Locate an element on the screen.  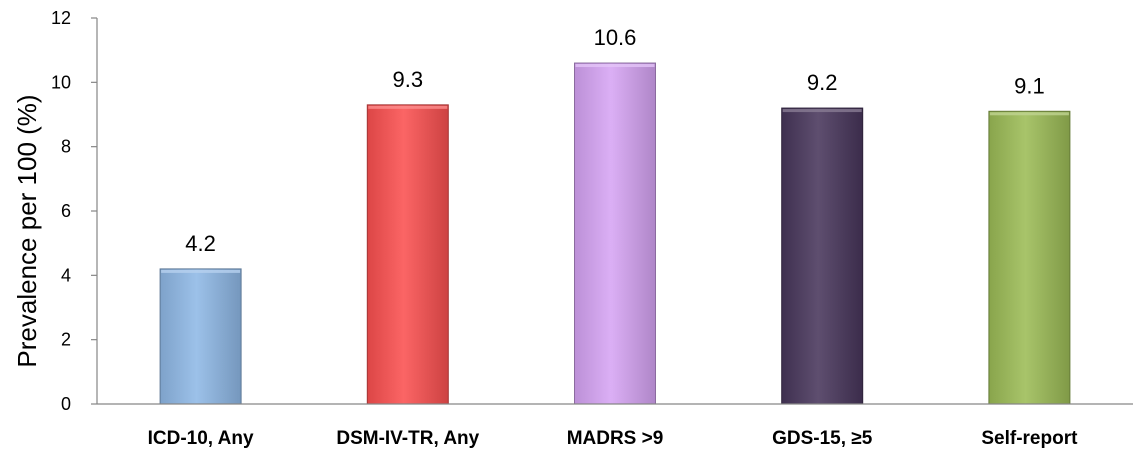
y-tick-label: 12 is located at coordinates (61, 18).